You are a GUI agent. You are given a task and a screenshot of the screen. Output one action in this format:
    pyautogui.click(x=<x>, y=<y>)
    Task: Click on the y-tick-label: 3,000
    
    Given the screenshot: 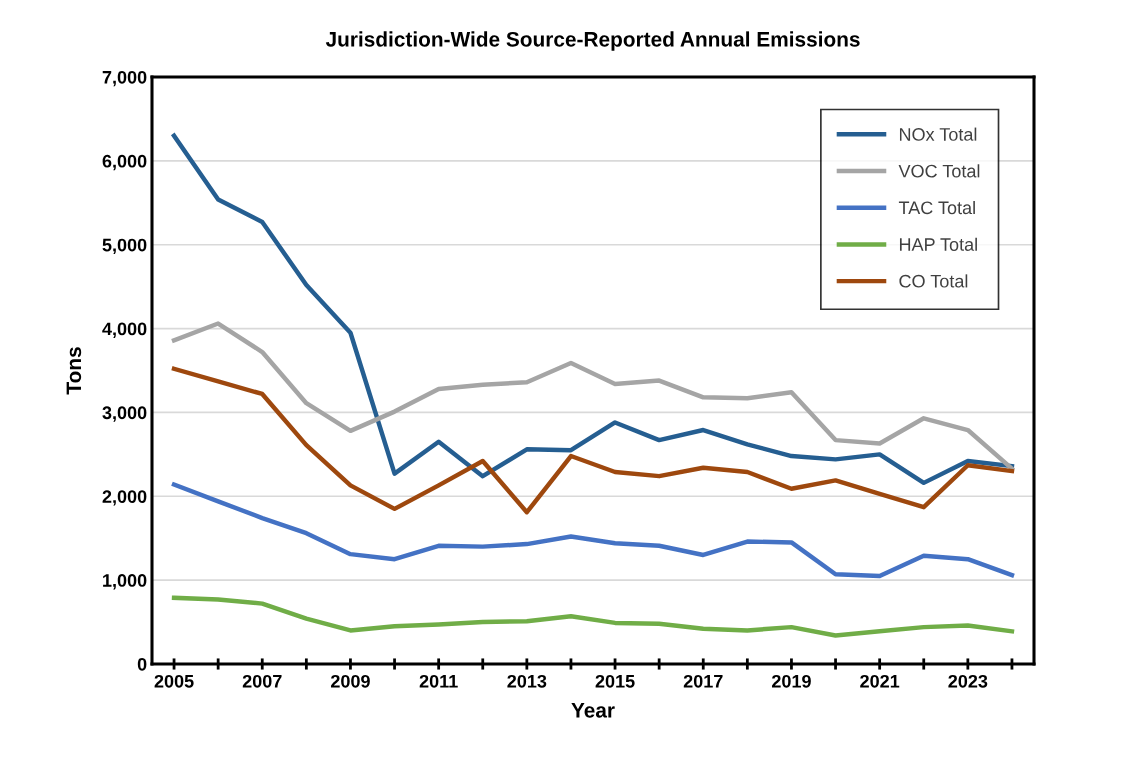 What is the action you would take?
    pyautogui.click(x=124, y=414)
    